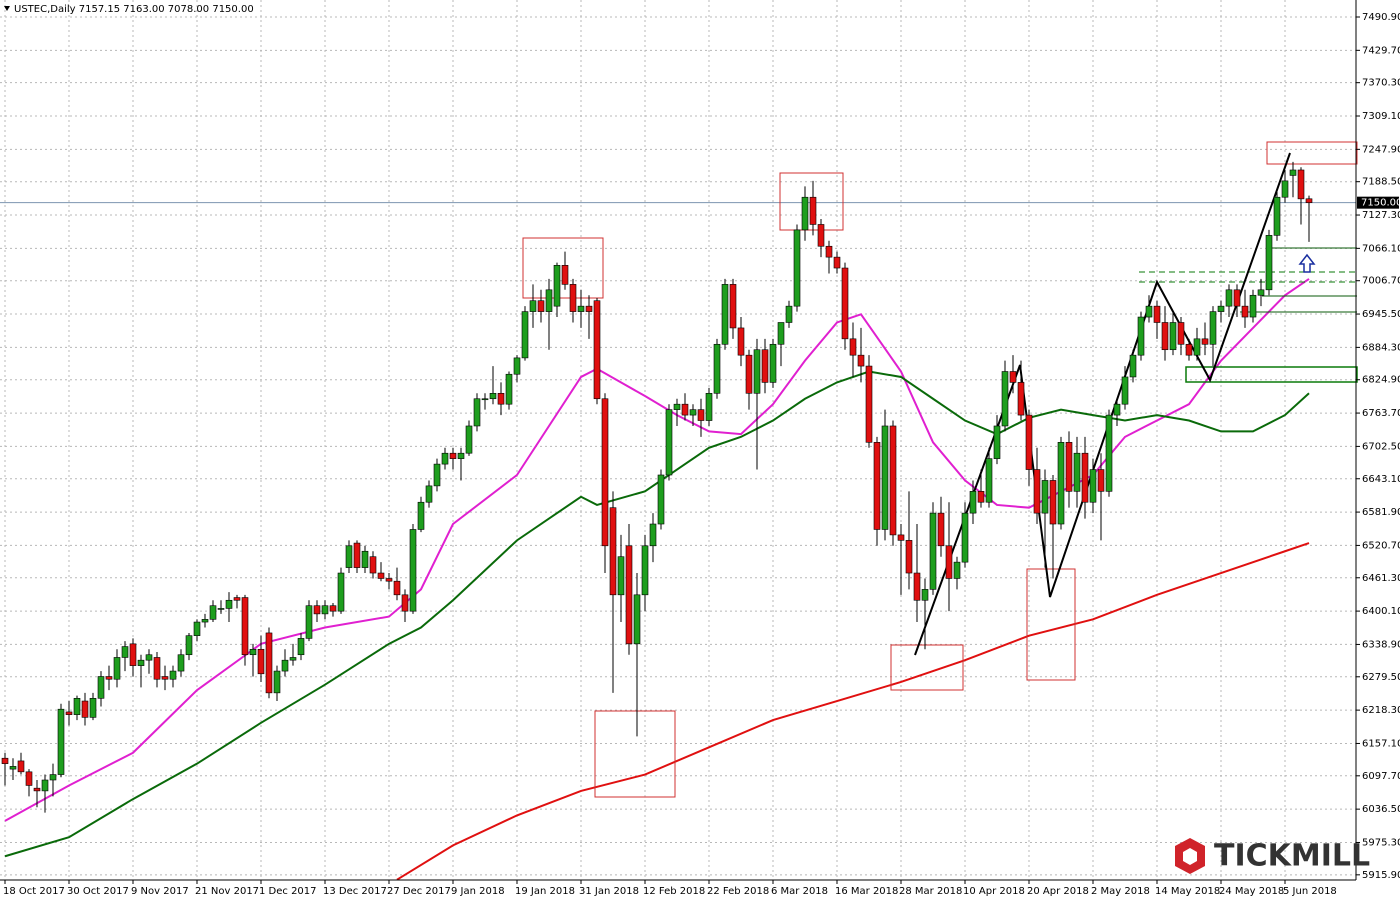 The image size is (1400, 900). I want to click on support-box, so click(1271, 374).